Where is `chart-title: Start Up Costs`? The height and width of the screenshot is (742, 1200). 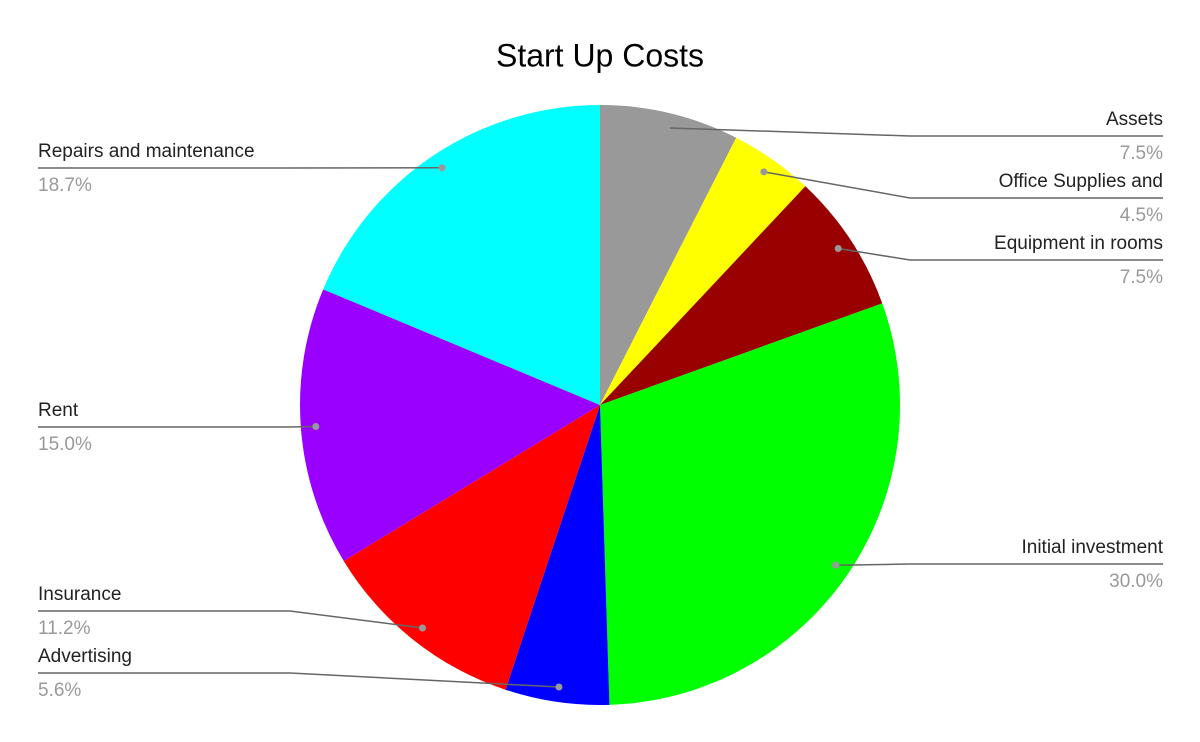 chart-title: Start Up Costs is located at coordinates (600, 55).